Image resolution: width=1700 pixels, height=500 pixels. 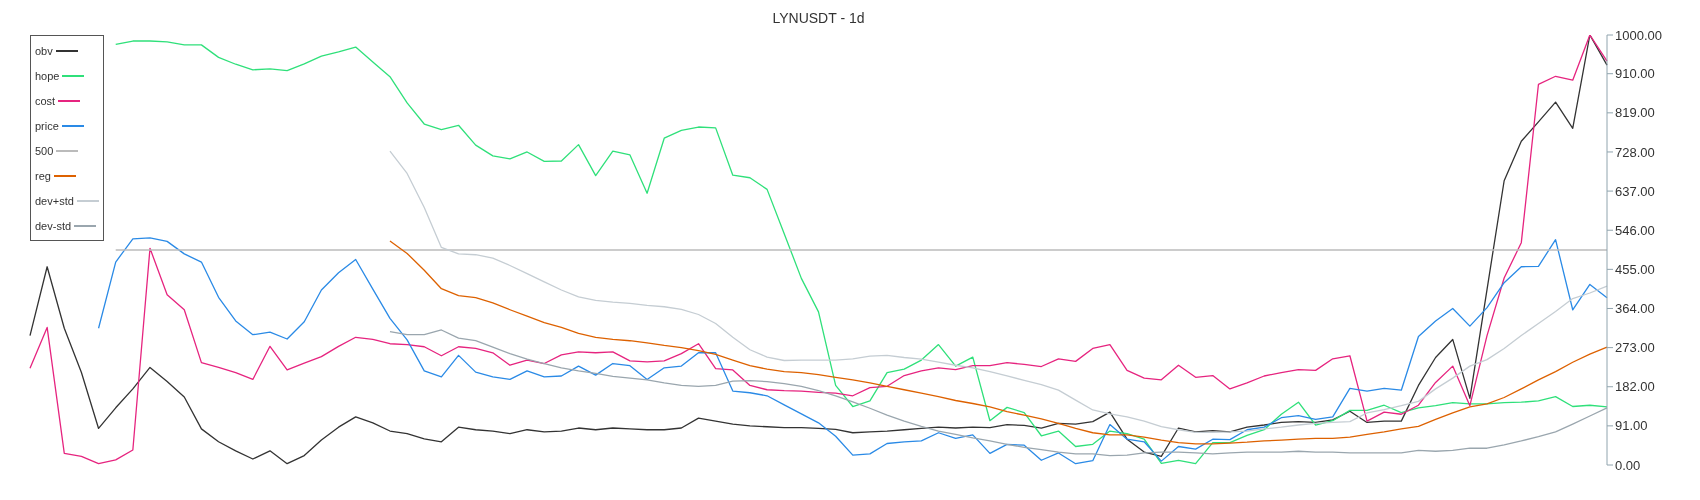 I want to click on legend-label: cost, so click(x=45, y=100).